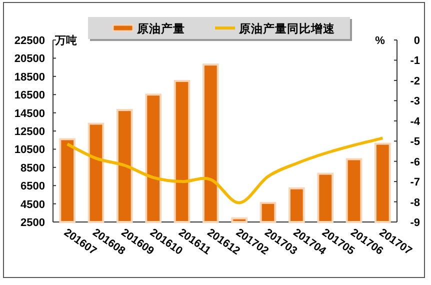 This screenshot has width=431, height=285. What do you see at coordinates (160, 29) in the screenshot?
I see `legend-label: 原油产量` at bounding box center [160, 29].